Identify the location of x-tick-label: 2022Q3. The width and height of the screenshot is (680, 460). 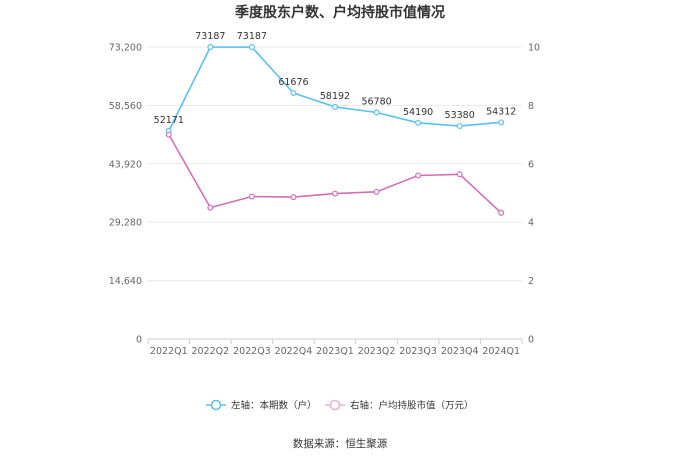
(252, 351).